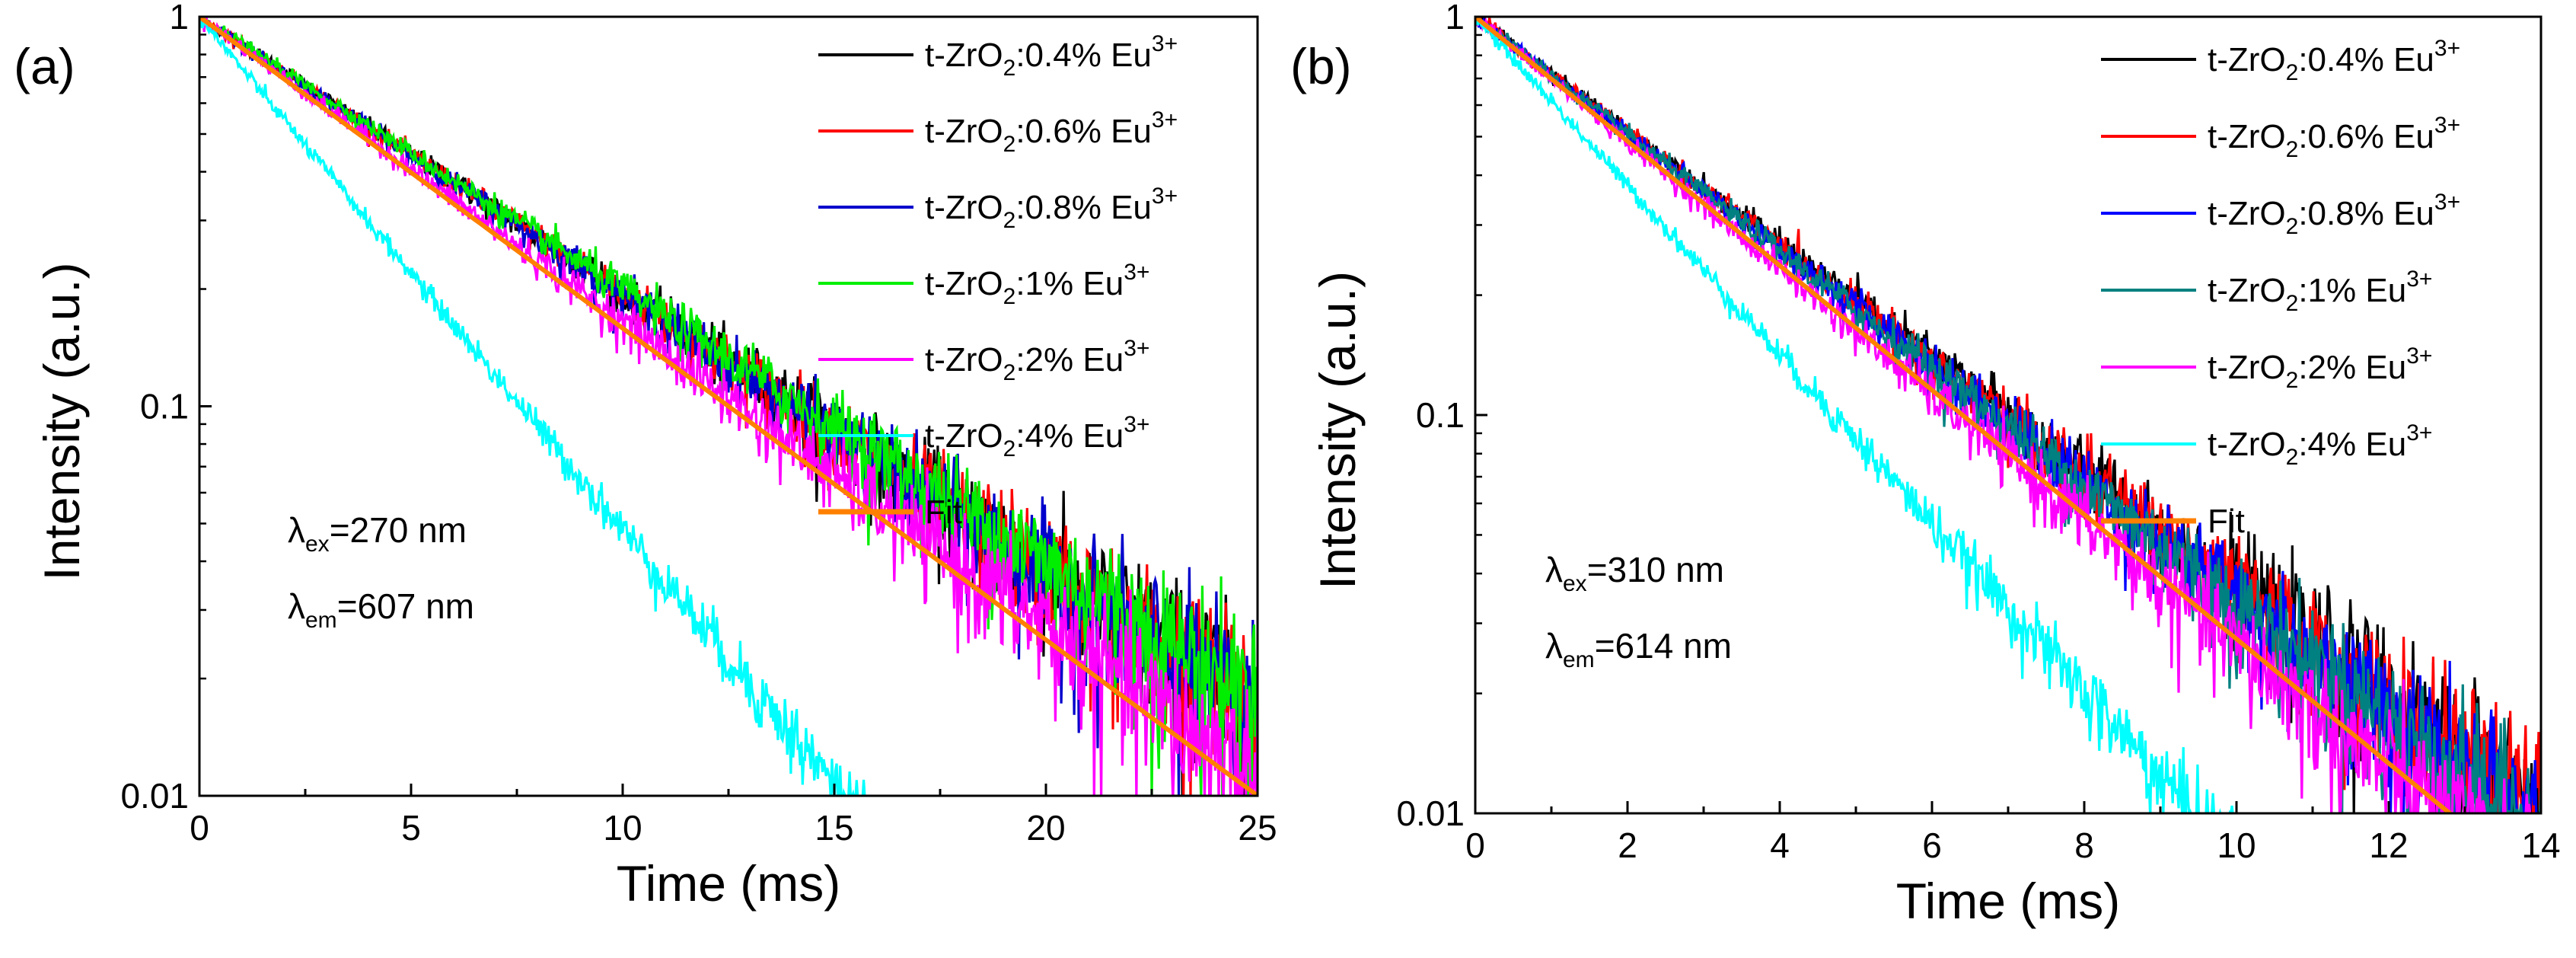  I want to click on x-tick-label: 14, so click(2540, 845).